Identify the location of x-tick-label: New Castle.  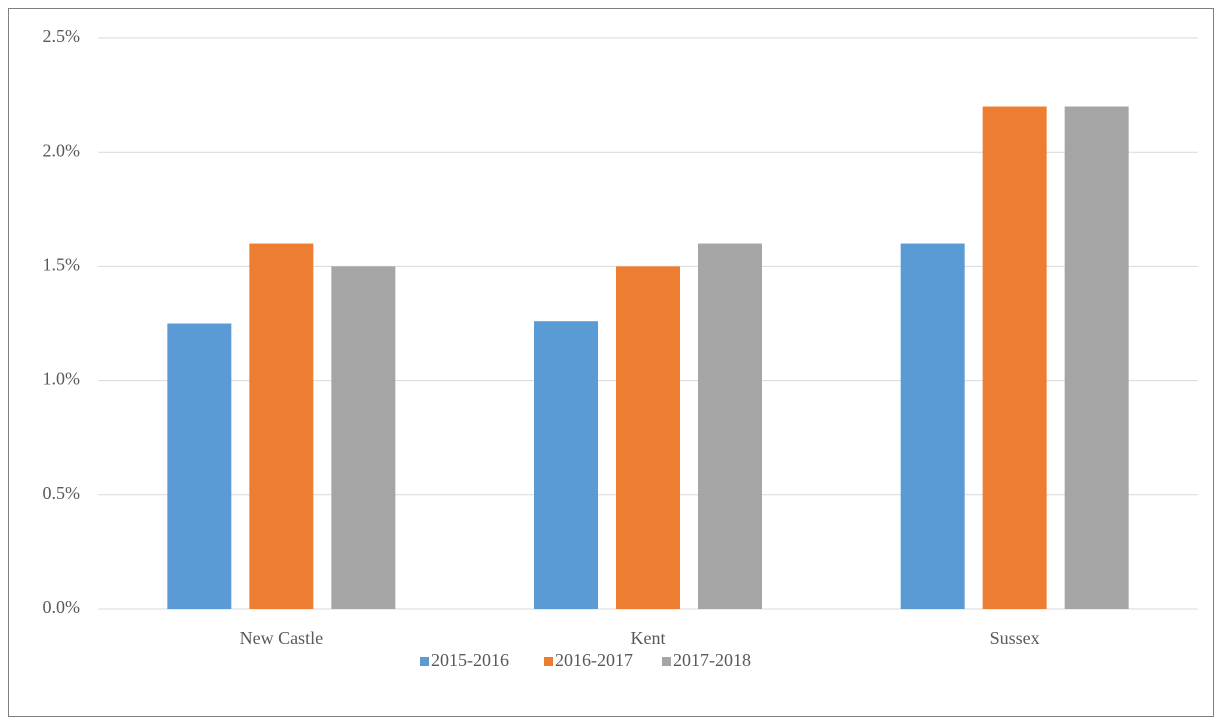
(281, 638).